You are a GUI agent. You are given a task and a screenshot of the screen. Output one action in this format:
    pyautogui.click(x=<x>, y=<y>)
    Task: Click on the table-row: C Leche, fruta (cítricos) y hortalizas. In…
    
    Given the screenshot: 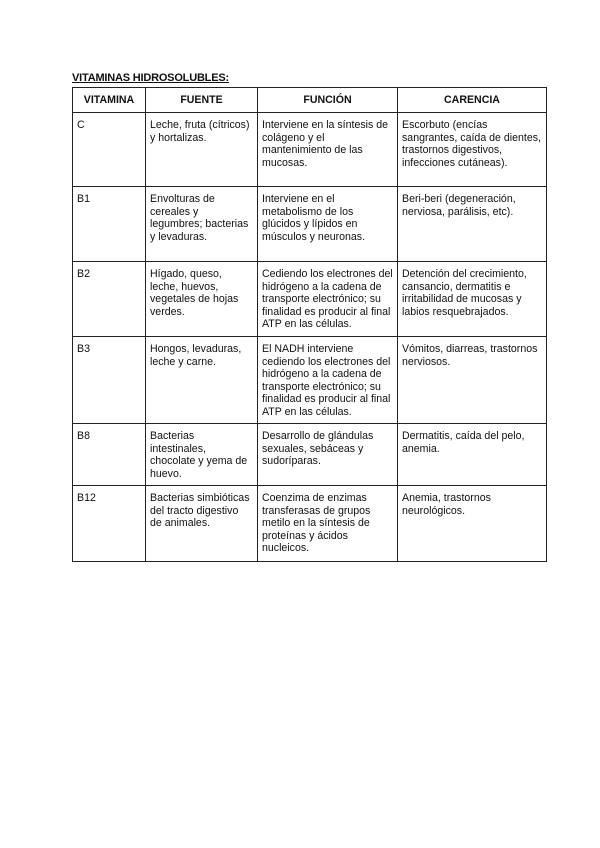 What is the action you would take?
    pyautogui.click(x=309, y=149)
    